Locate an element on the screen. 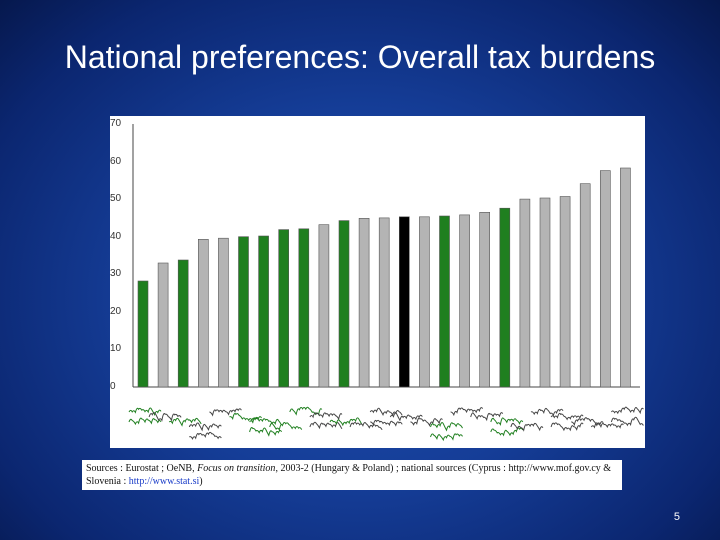 The image size is (720, 540). y-tick-label: 10 is located at coordinates (120, 349).